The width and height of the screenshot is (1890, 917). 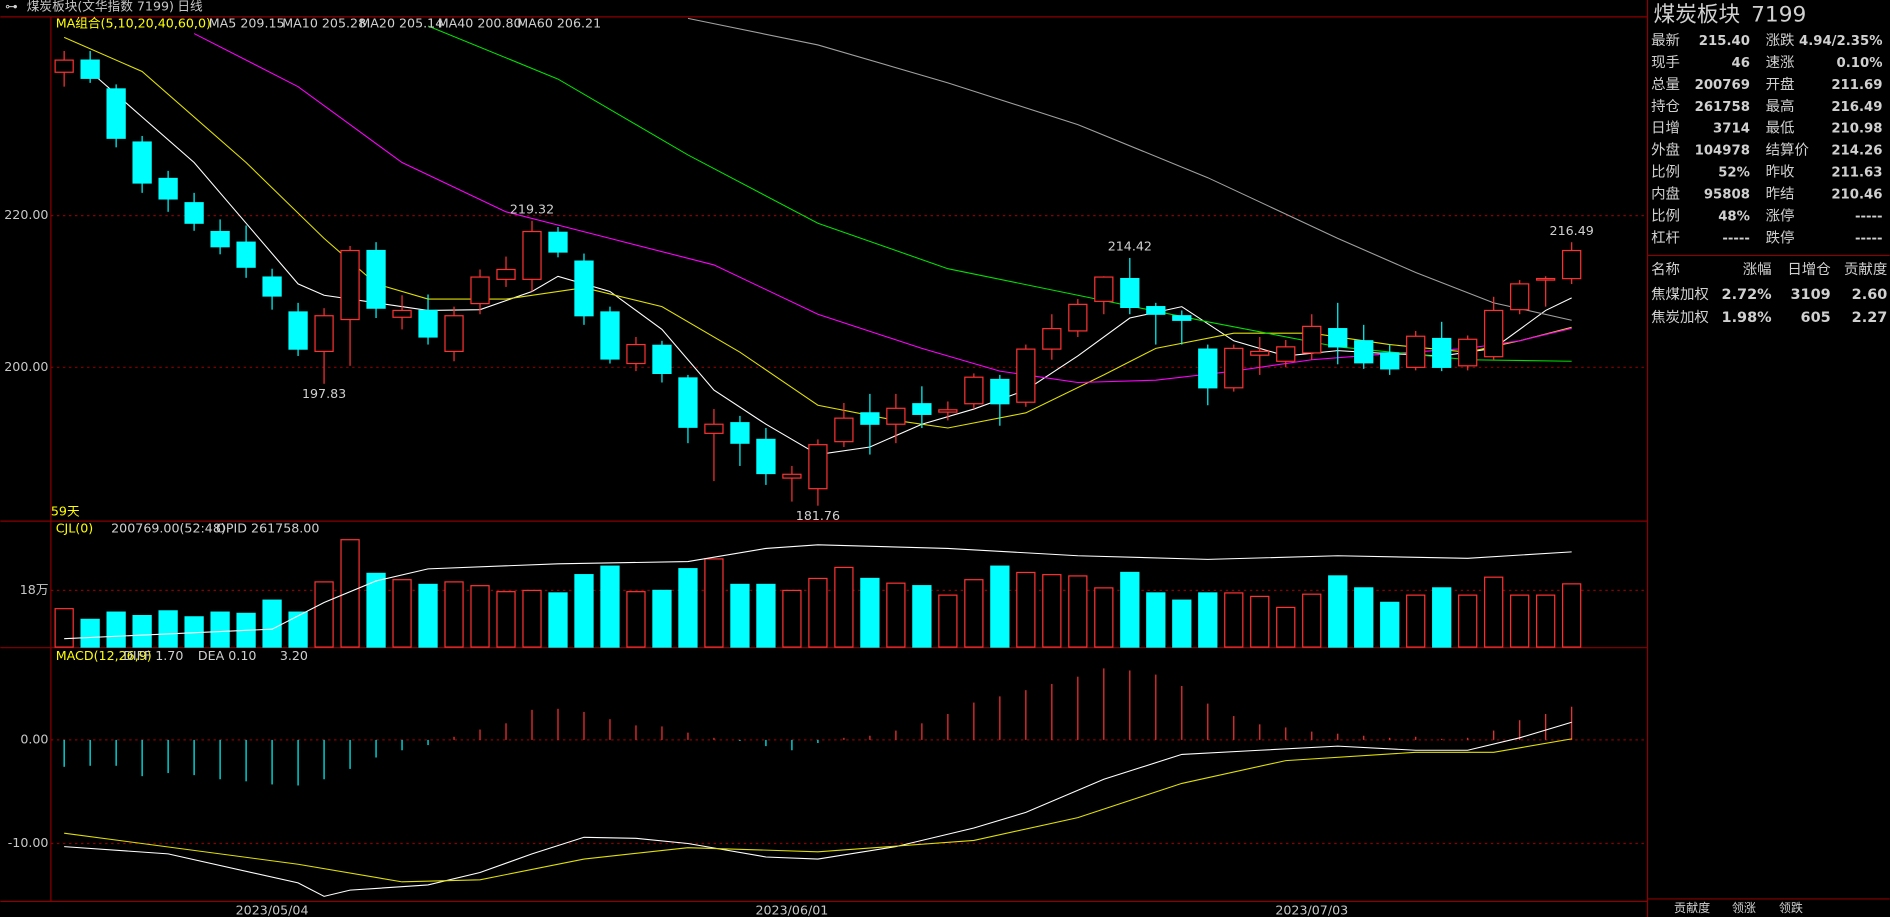 What do you see at coordinates (11, 7) in the screenshot?
I see `icon: ⊶` at bounding box center [11, 7].